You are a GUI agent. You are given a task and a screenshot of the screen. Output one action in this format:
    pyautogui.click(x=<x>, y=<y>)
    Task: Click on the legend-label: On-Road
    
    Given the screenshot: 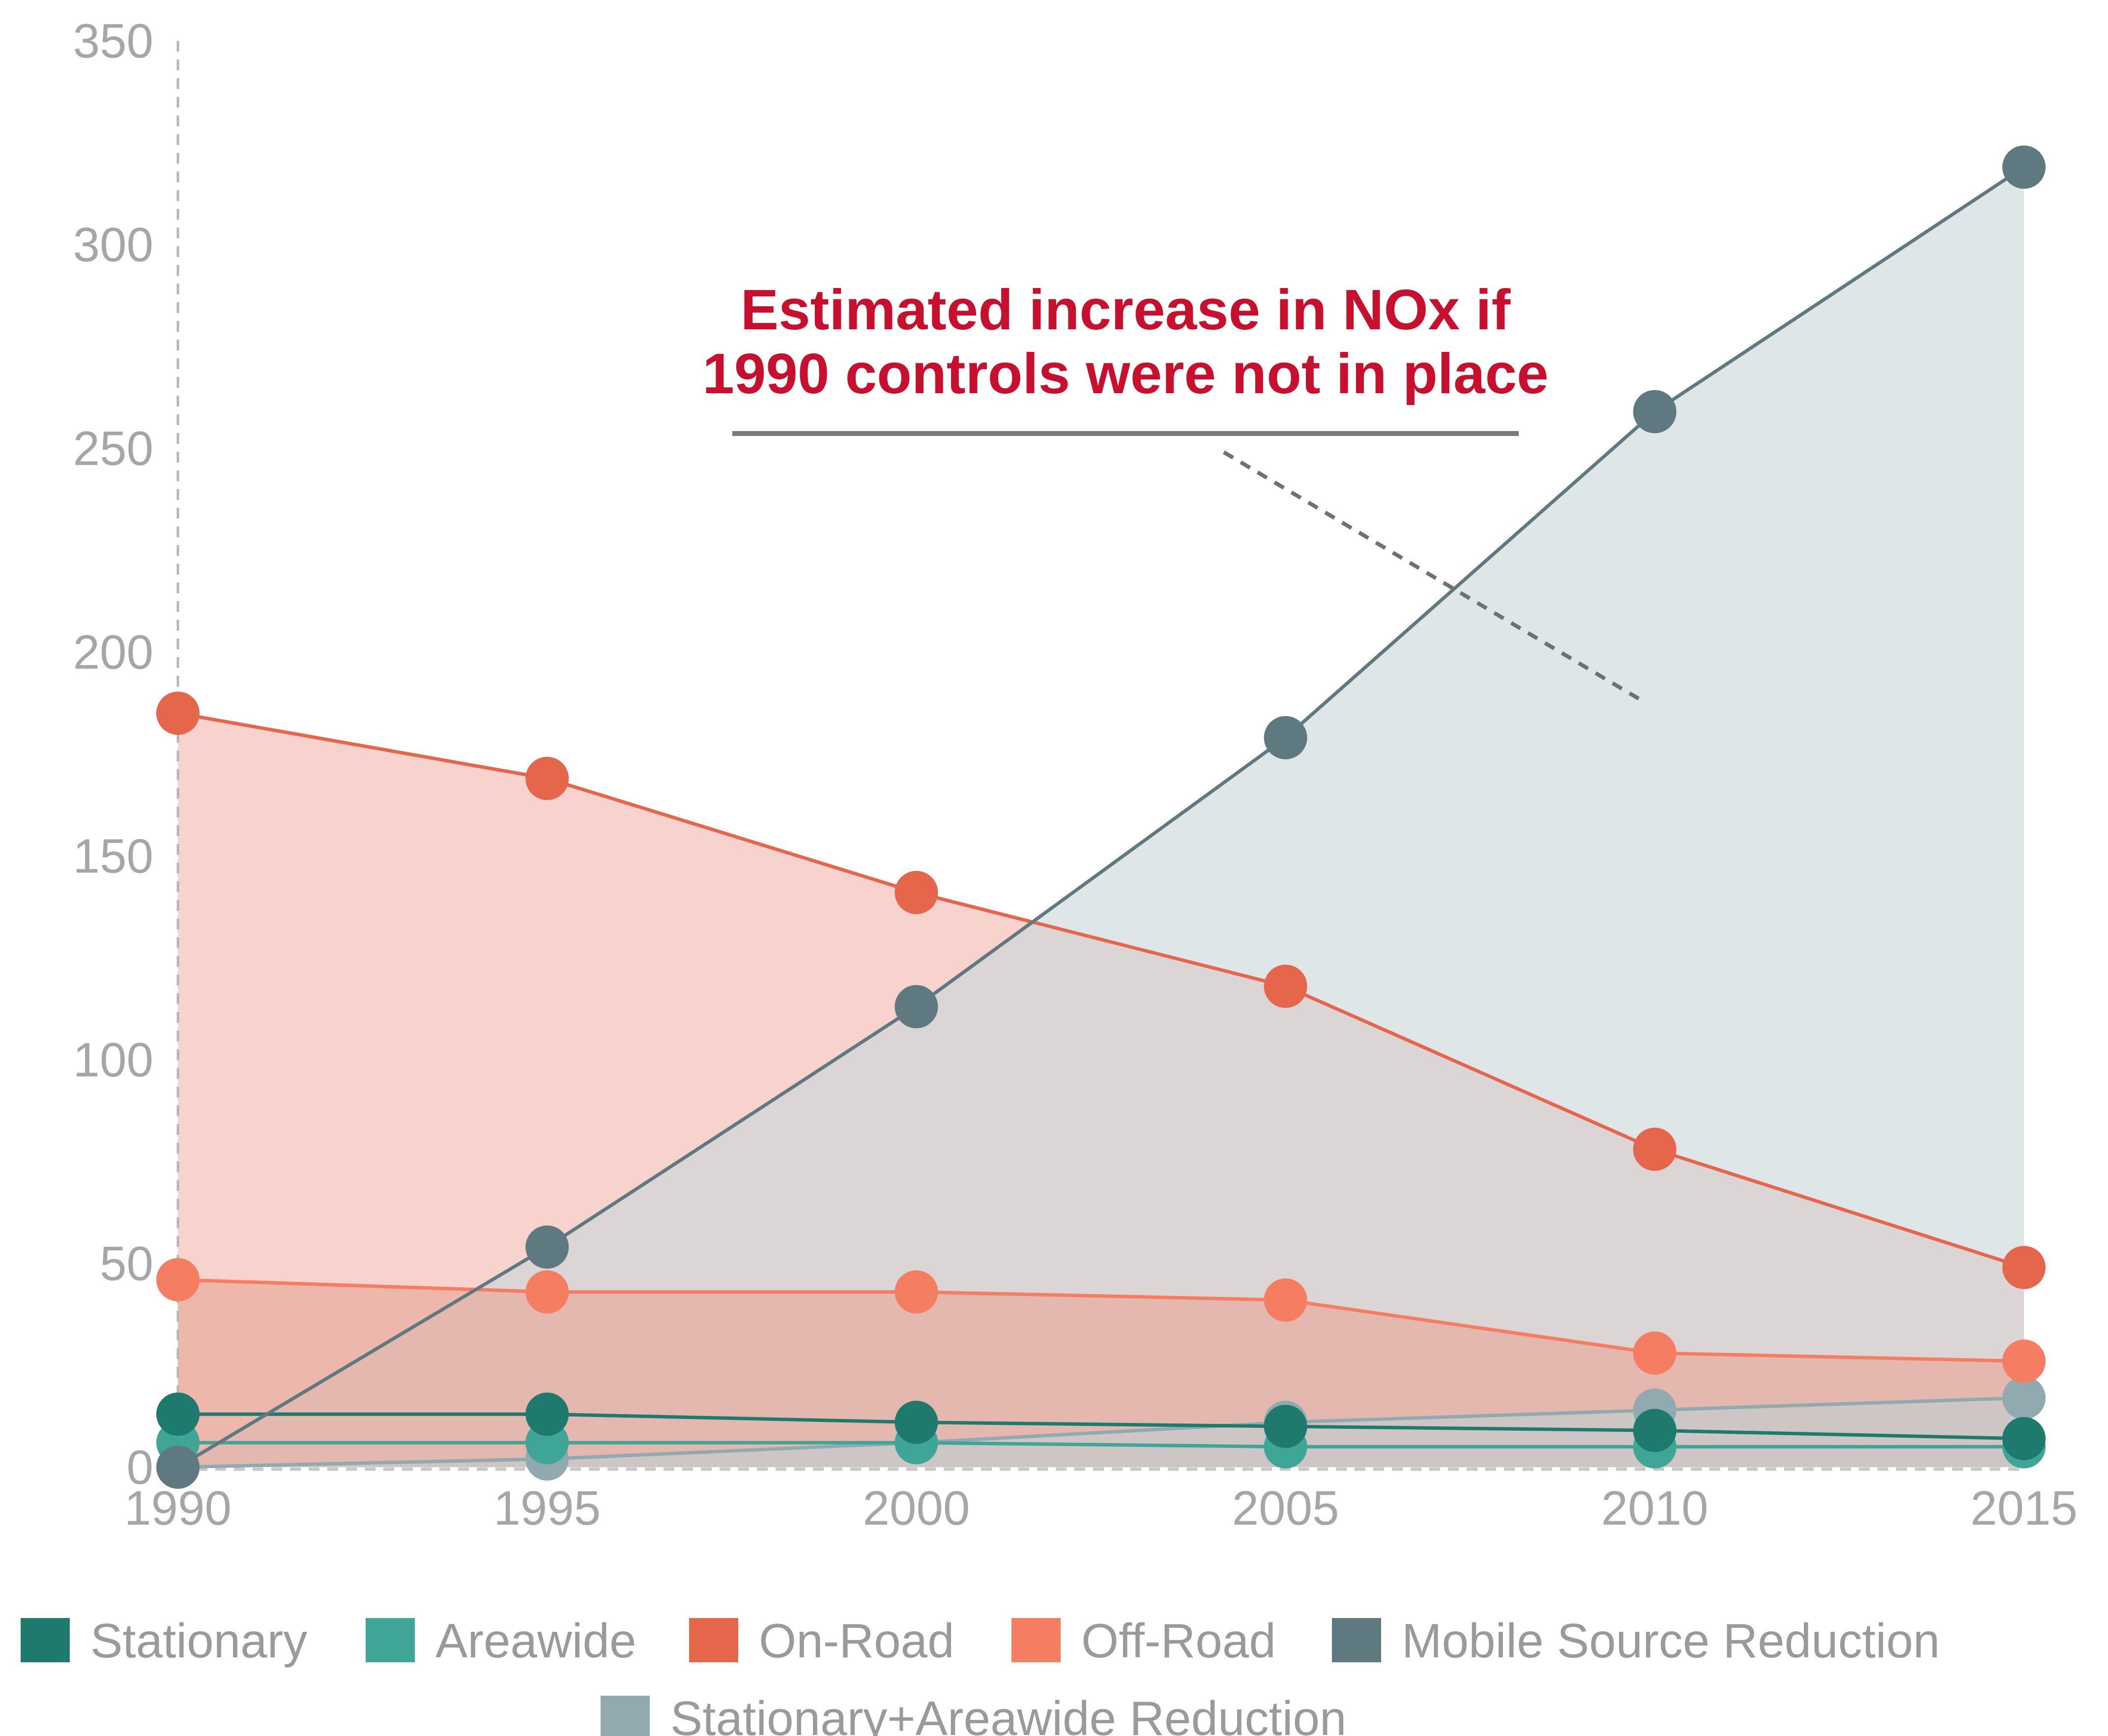 What is the action you would take?
    pyautogui.click(x=856, y=1641)
    